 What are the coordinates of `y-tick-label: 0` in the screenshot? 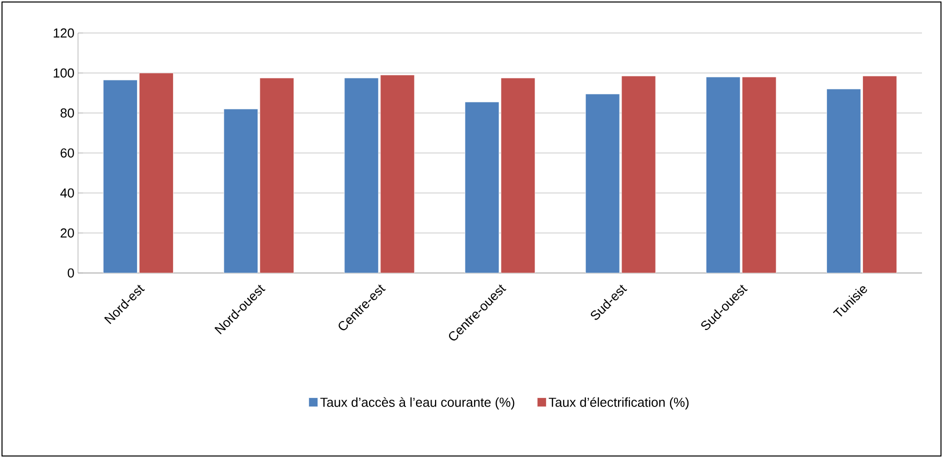 It's located at (71, 273).